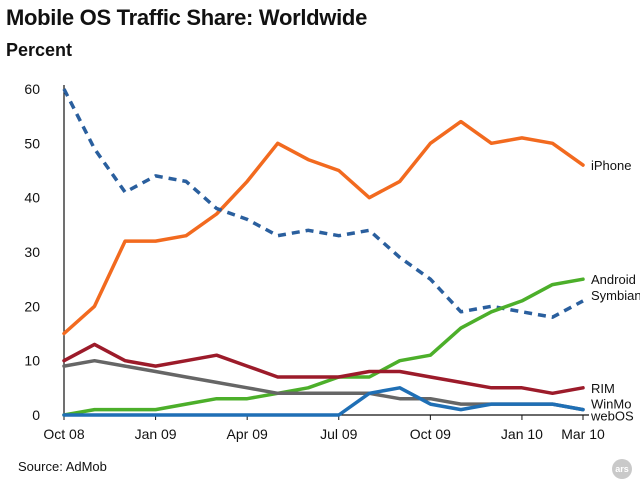 The height and width of the screenshot is (480, 640). What do you see at coordinates (611, 404) in the screenshot?
I see `series-label-winmo: WinMo` at bounding box center [611, 404].